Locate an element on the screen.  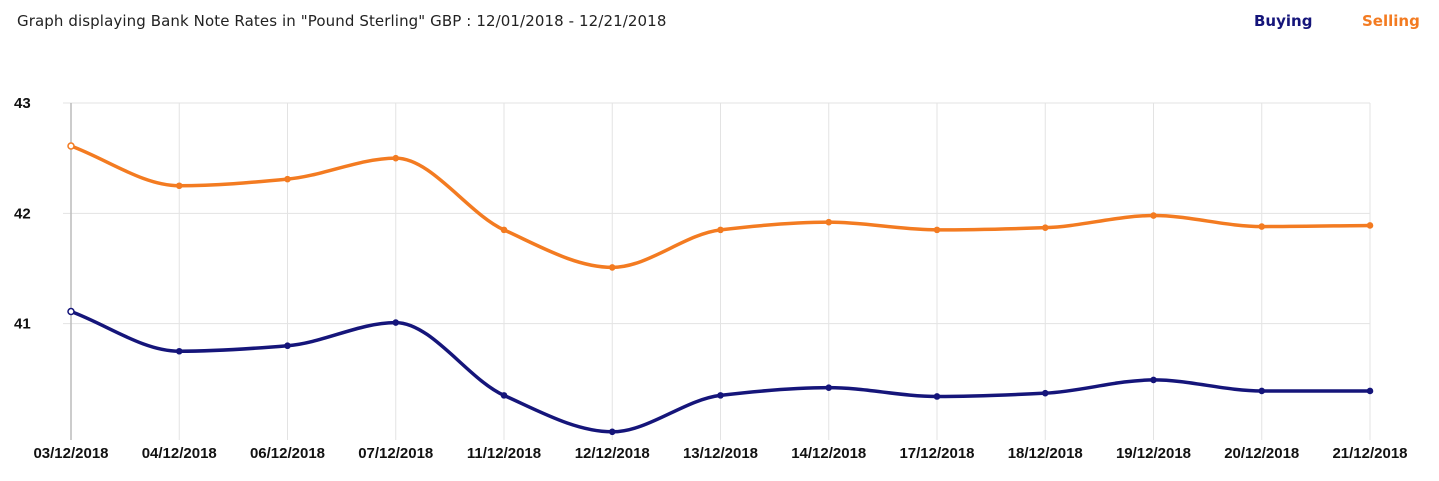
x-tick-label: 18/12/2018 is located at coordinates (1045, 453).